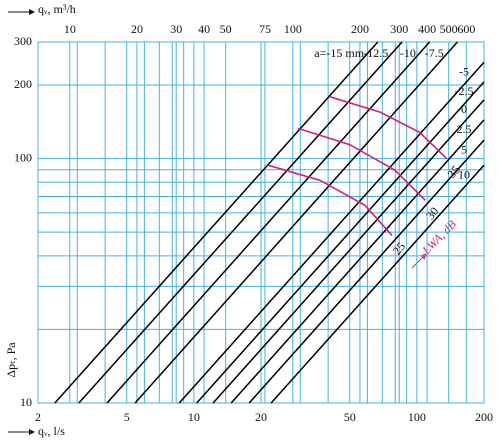 The image size is (500, 440). I want to click on x-tick-label: 50, so click(350, 417).